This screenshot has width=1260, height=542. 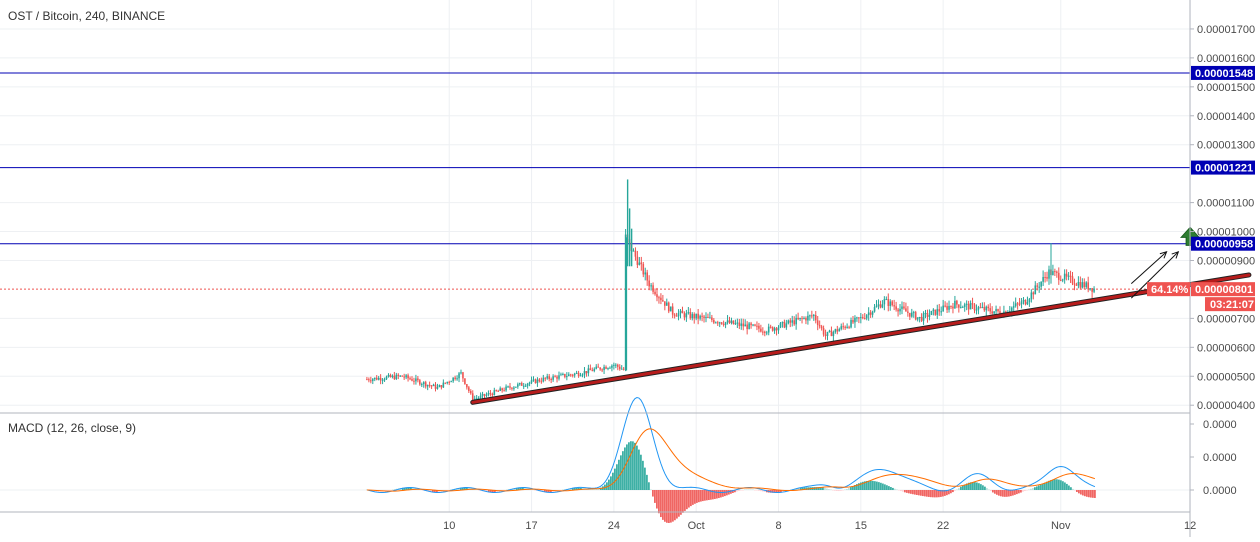 What do you see at coordinates (1226, 233) in the screenshot?
I see `y-tick-label: 0.00001000` at bounding box center [1226, 233].